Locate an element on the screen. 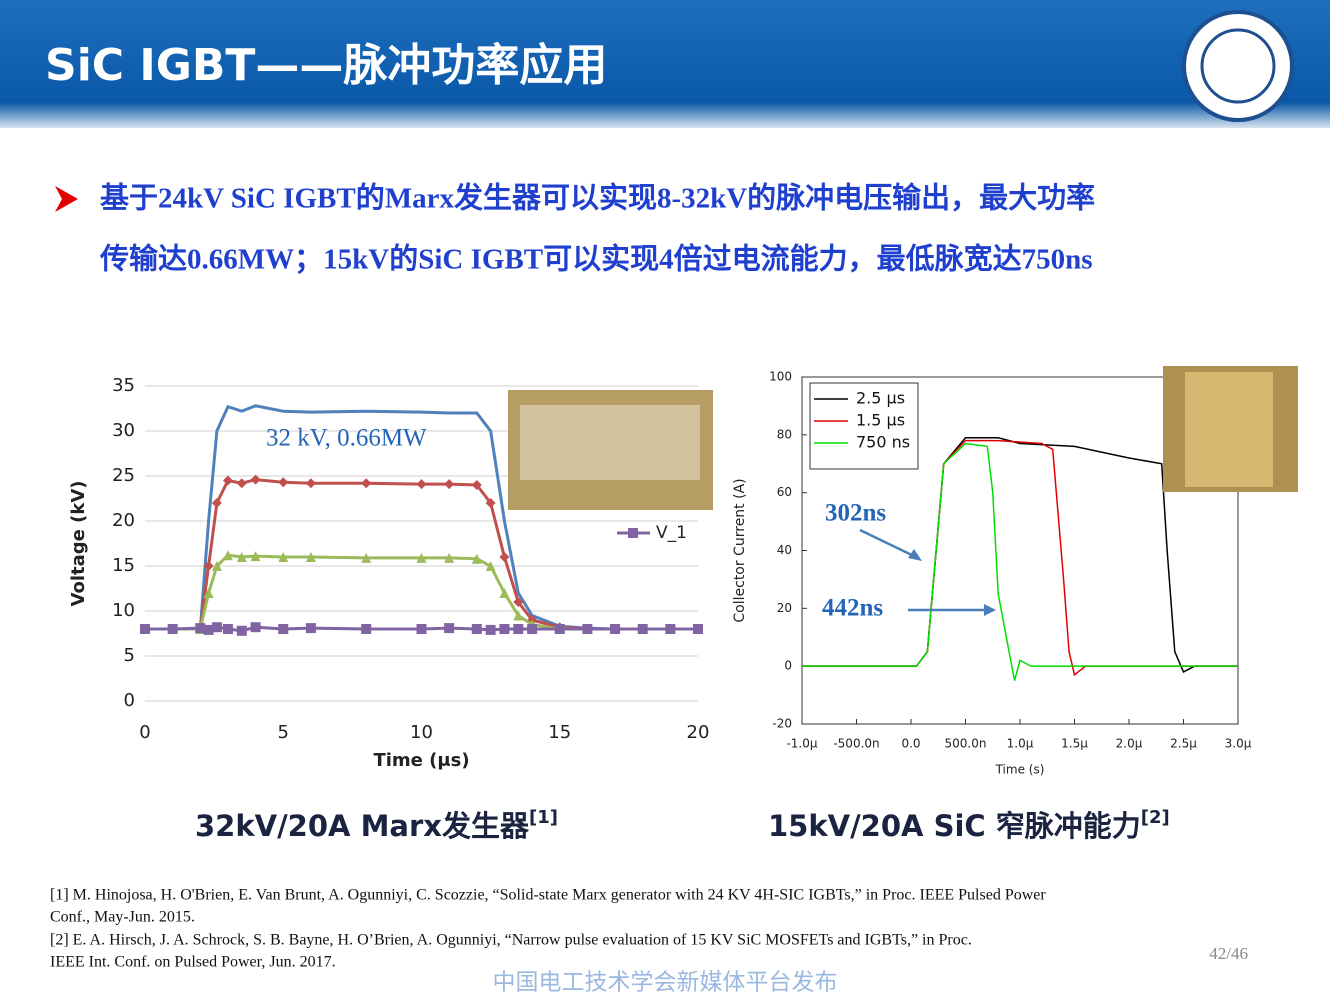  caption-ref: [2] is located at coordinates (1155, 817).